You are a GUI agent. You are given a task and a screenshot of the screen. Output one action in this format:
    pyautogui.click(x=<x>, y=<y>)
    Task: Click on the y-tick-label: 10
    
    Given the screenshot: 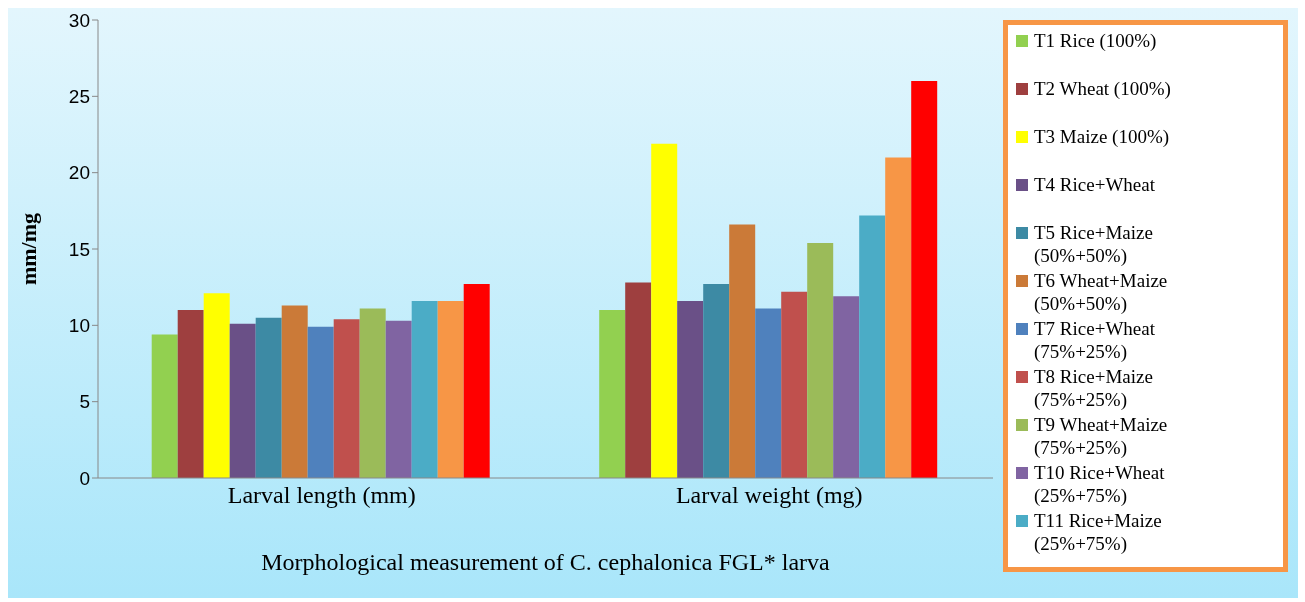 What is the action you would take?
    pyautogui.click(x=79, y=326)
    